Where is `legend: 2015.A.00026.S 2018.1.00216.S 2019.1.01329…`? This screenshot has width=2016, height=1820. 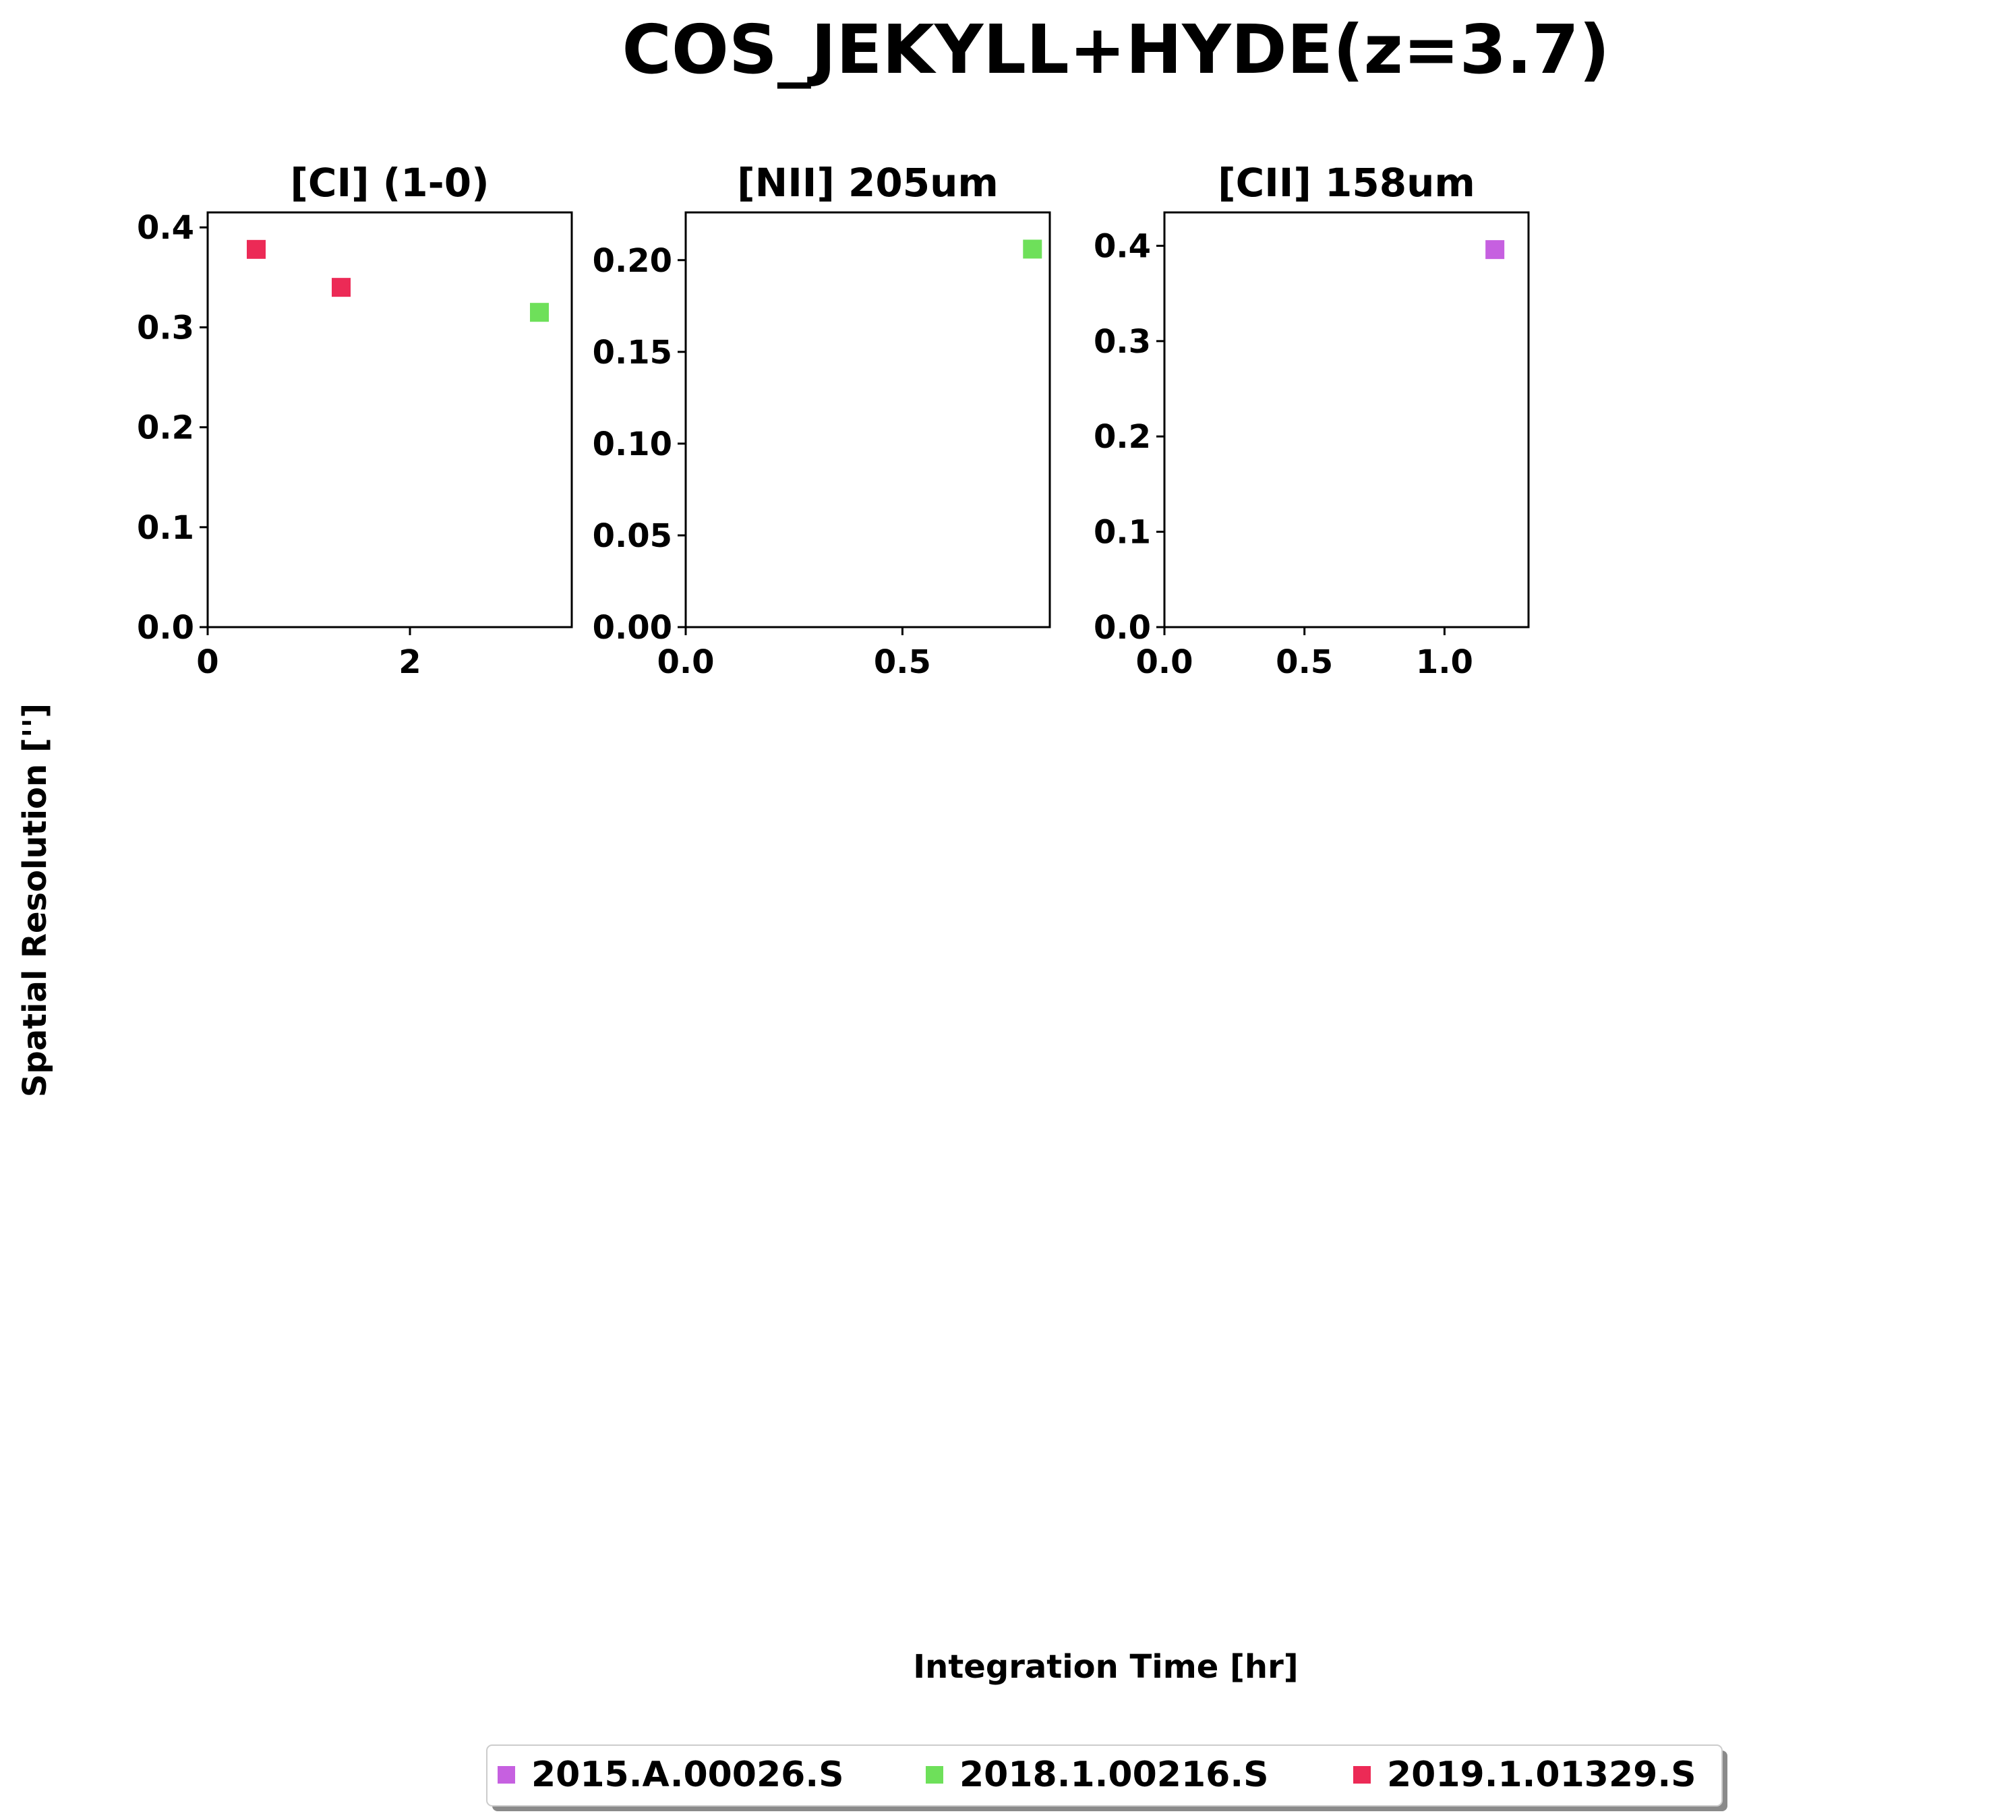
legend: 2015.A.00026.S 2018.1.00216.S 2019.1.01329… is located at coordinates (1106, 1777).